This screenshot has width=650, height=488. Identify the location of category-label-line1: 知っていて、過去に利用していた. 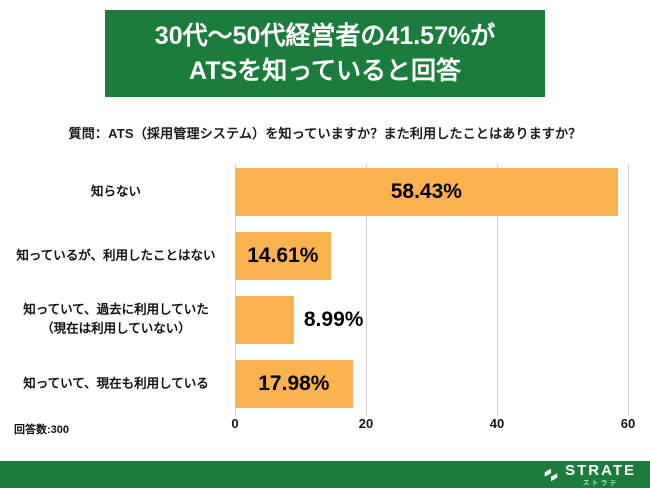
(116, 309).